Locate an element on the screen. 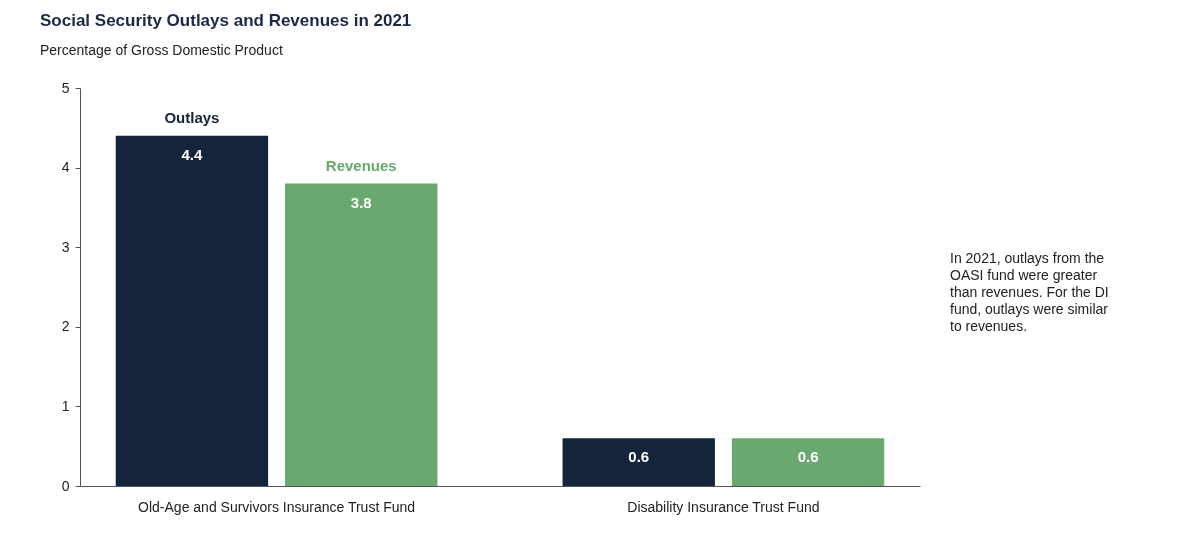 The width and height of the screenshot is (1202, 558). y-tick-label: 0 is located at coordinates (65, 485).